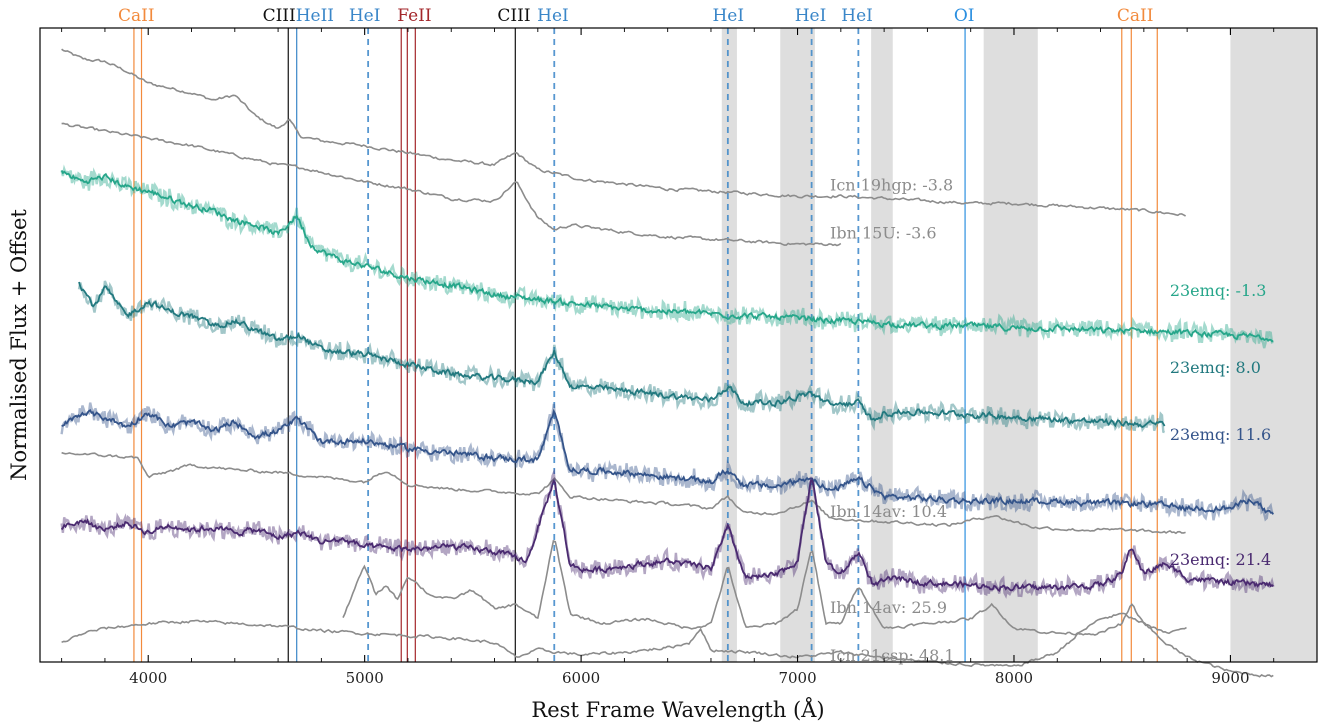 Image resolution: width=1337 pixels, height=724 pixels. Describe the element at coordinates (19, 345) in the screenshot. I see `y-axis-title: Normalised Flux + Offset` at that location.